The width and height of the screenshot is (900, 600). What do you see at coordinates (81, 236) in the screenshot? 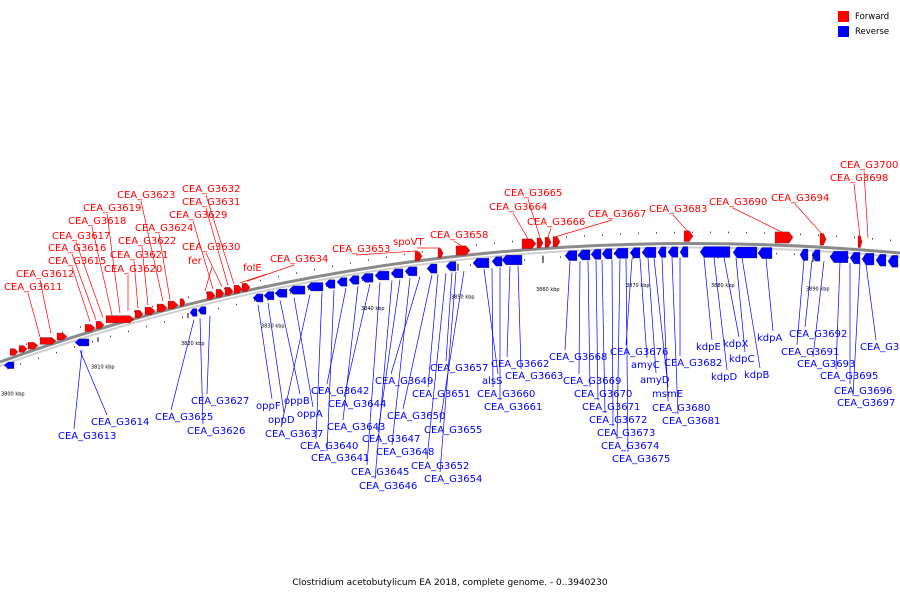
I see `forward-gene-label: CEA_G3617` at bounding box center [81, 236].